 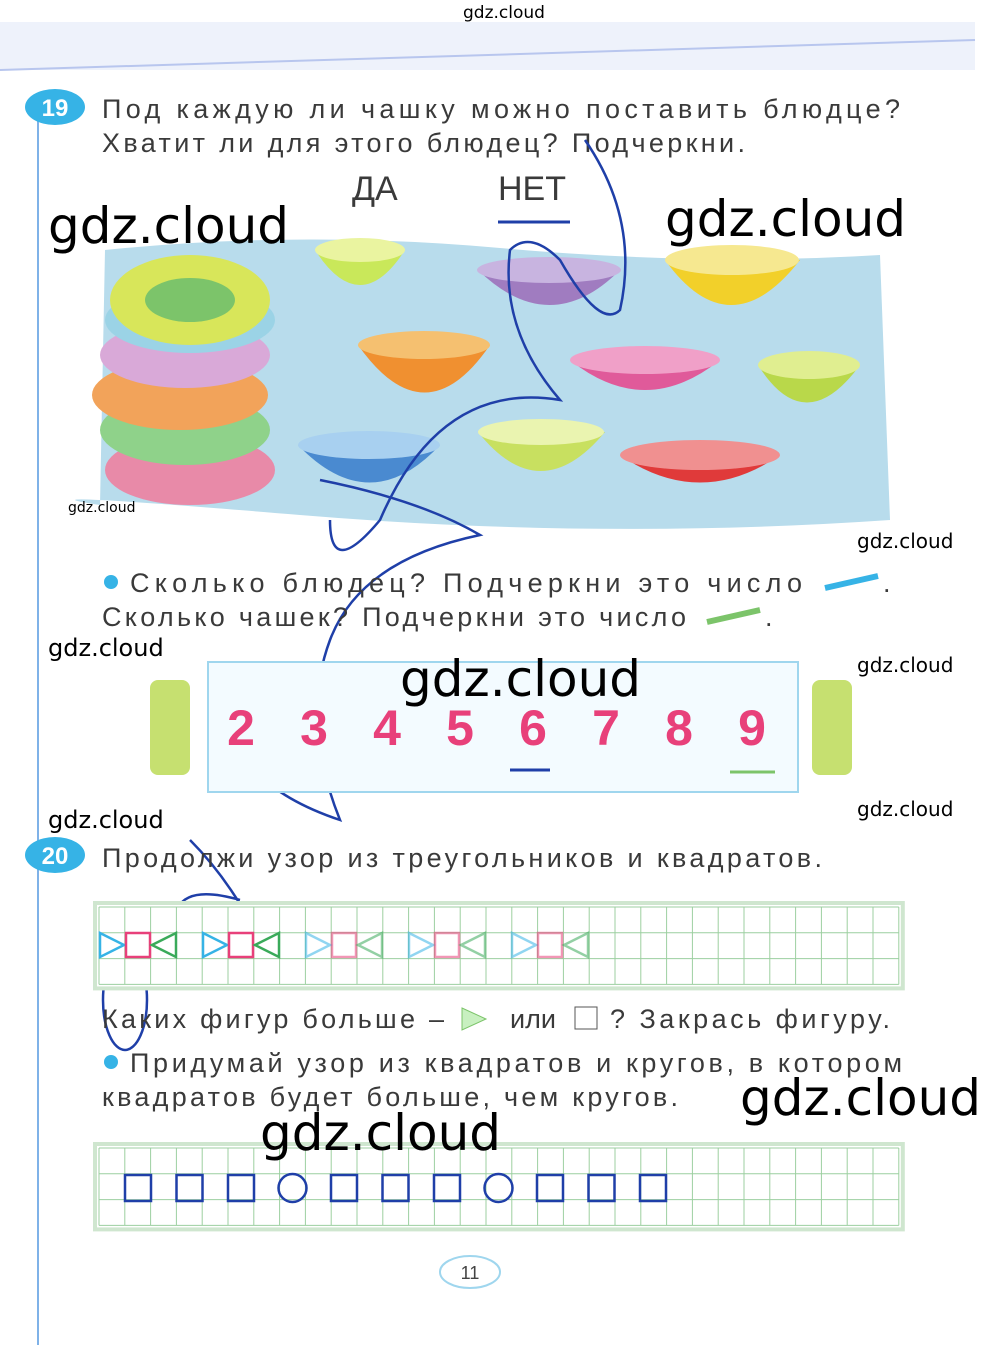 I want to click on question-text: Сколько чашек? Подчеркни это число, so click(x=394, y=617).